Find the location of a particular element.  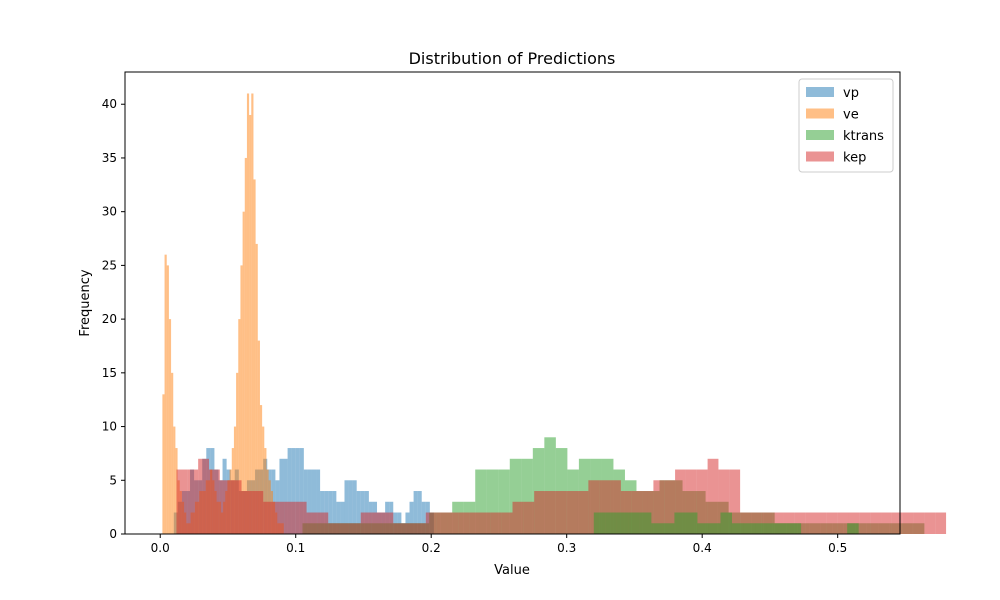

x-tick-label: 0.0 is located at coordinates (160, 548).